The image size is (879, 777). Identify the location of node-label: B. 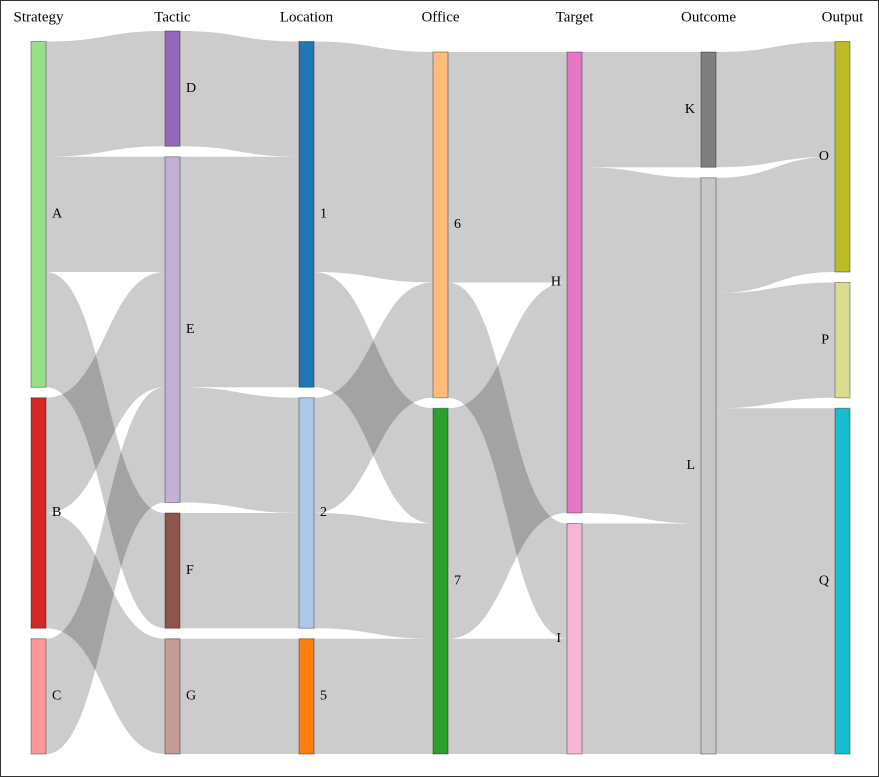
(56, 512).